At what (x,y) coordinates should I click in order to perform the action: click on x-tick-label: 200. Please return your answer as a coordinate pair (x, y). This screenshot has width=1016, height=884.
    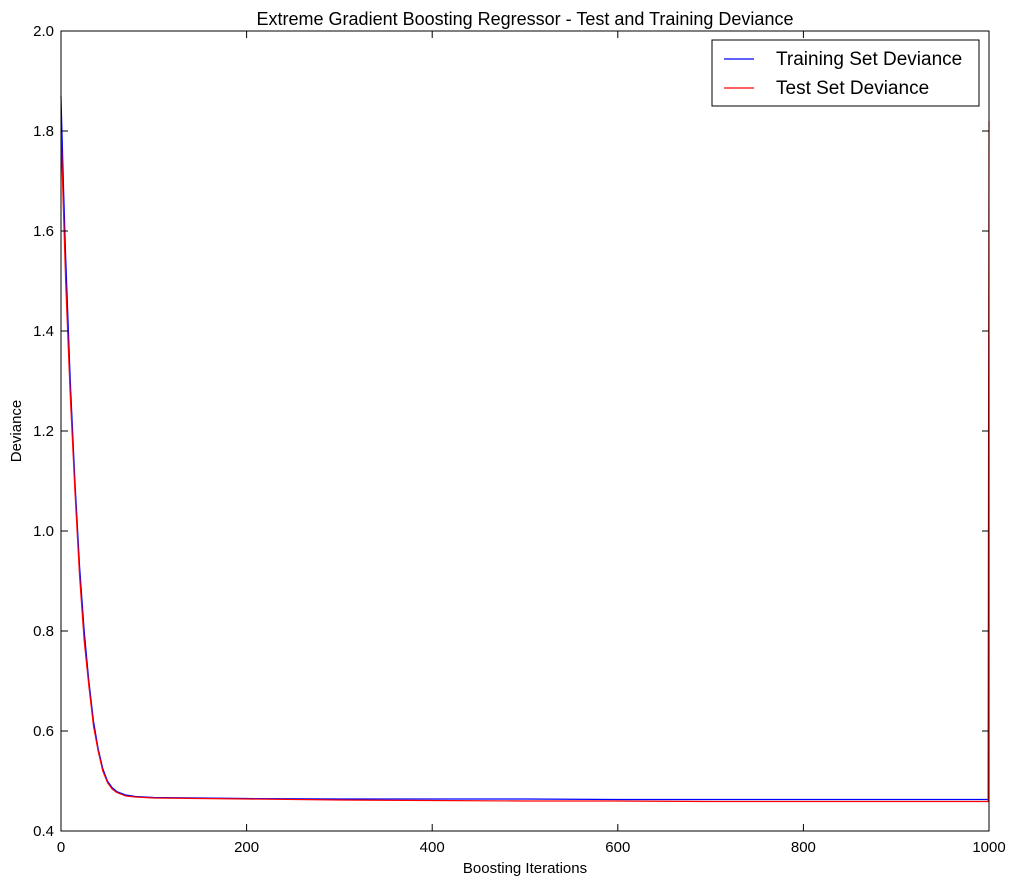
    Looking at the image, I should click on (246, 847).